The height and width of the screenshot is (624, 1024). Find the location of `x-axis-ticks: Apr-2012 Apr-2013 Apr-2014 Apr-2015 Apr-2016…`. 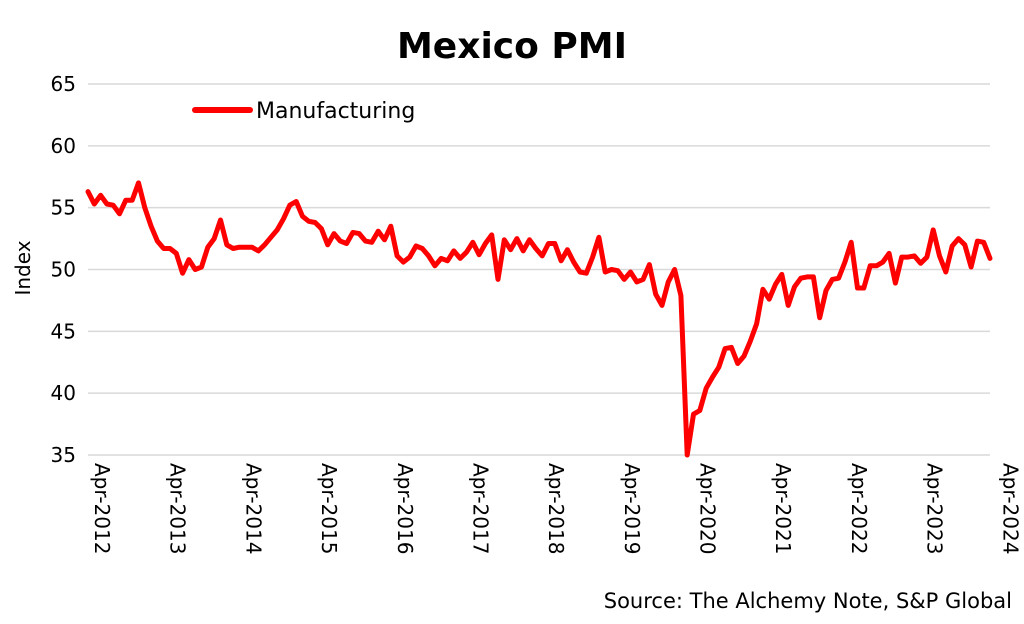

x-axis-ticks: Apr-2012 Apr-2013 Apr-2014 Apr-2015 Apr-2016… is located at coordinates (556, 508).